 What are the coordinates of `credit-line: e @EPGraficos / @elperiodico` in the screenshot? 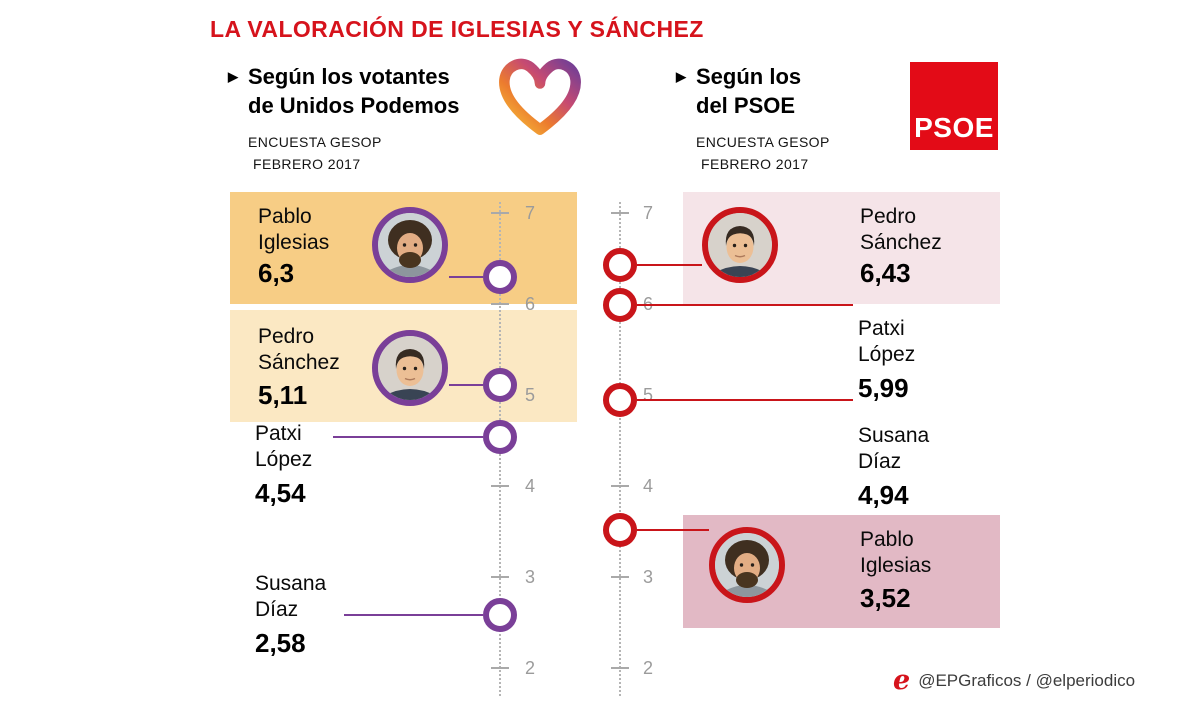 It's located at (1014, 680).